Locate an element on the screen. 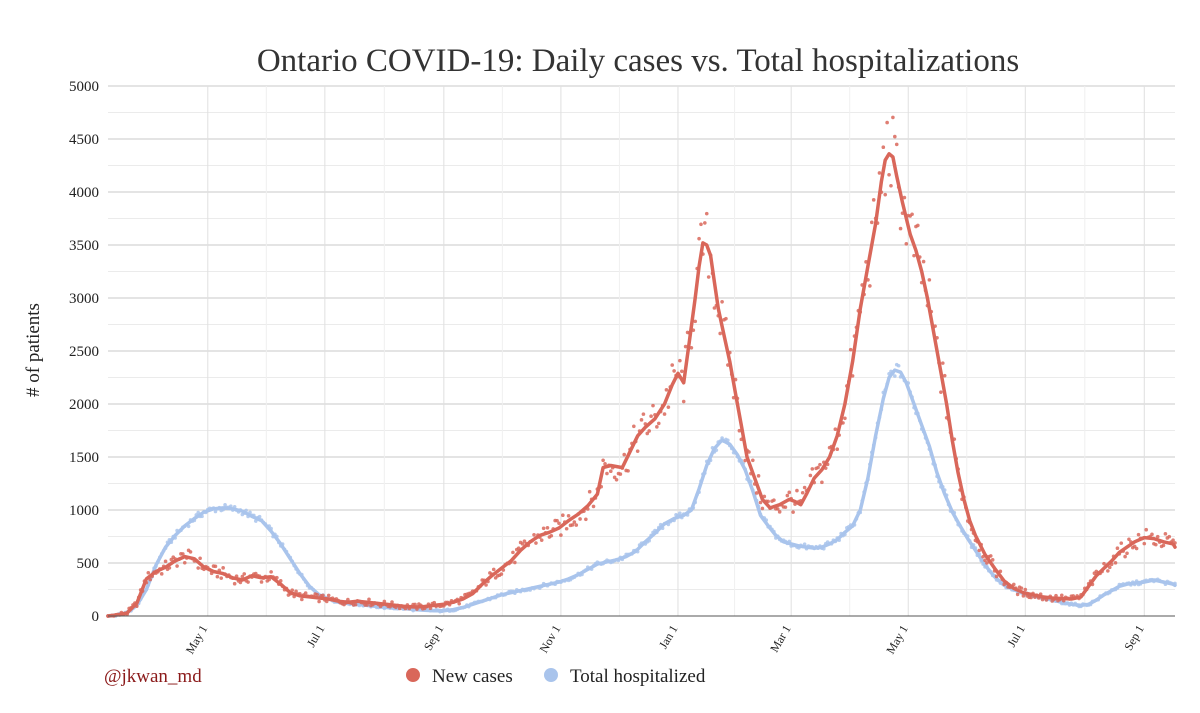 This screenshot has width=1200, height=713. x-tick-label: Jul 1 is located at coordinates (1016, 636).